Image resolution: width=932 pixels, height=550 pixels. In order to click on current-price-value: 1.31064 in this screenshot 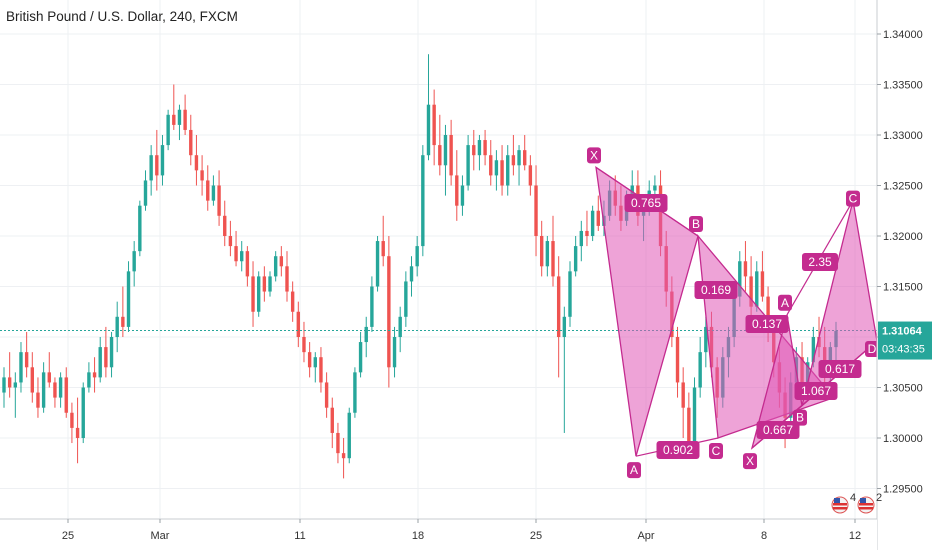, I will do `click(902, 332)`.